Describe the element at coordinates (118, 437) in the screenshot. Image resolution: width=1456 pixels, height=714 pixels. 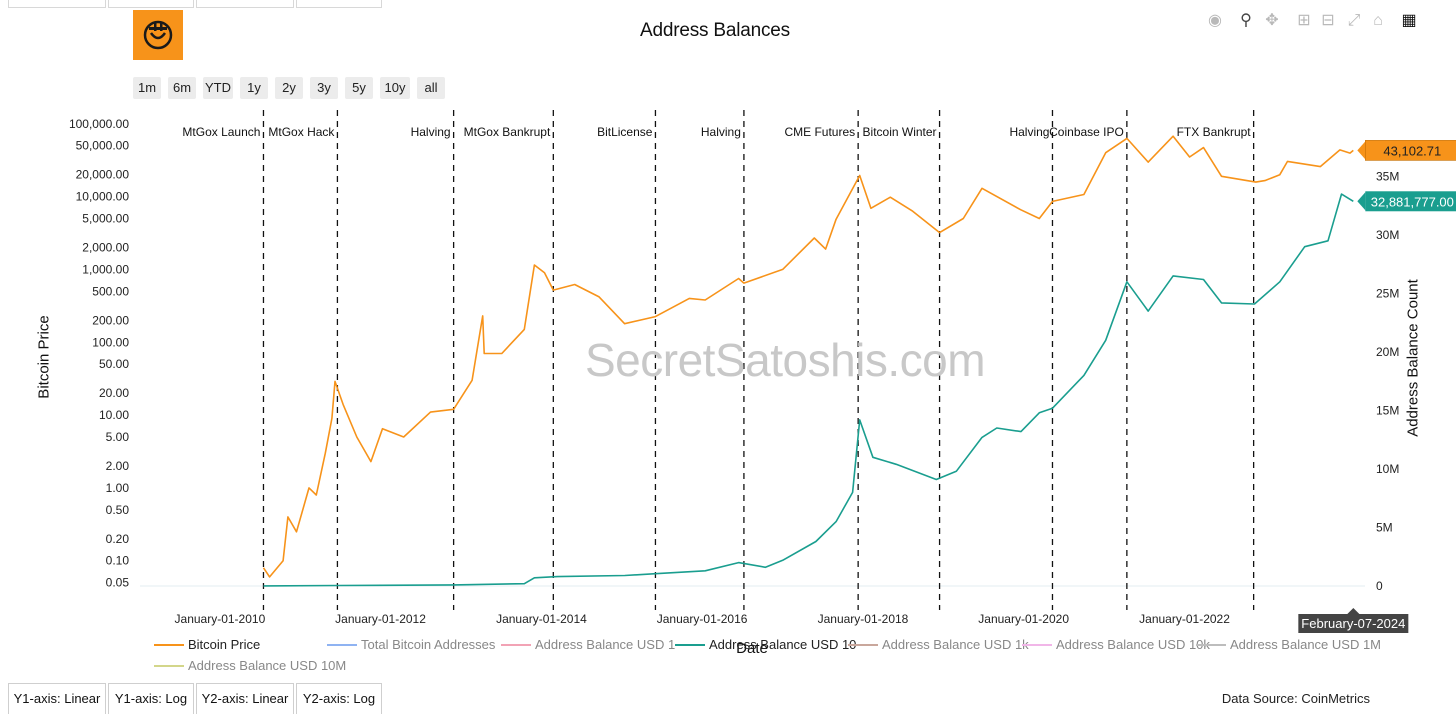
I see `y1-tick-label: 5.00` at that location.